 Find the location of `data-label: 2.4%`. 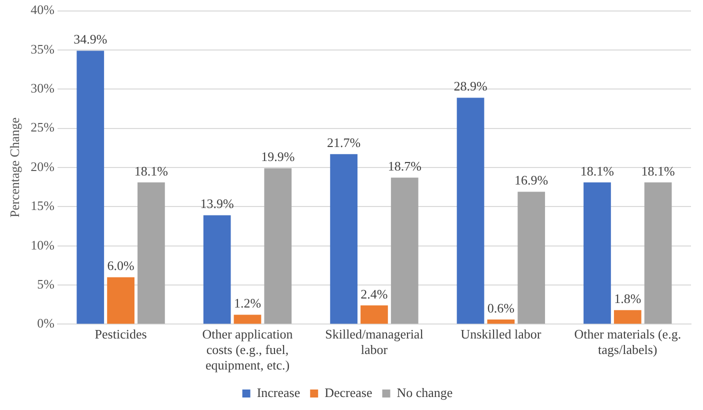

data-label: 2.4% is located at coordinates (374, 294).